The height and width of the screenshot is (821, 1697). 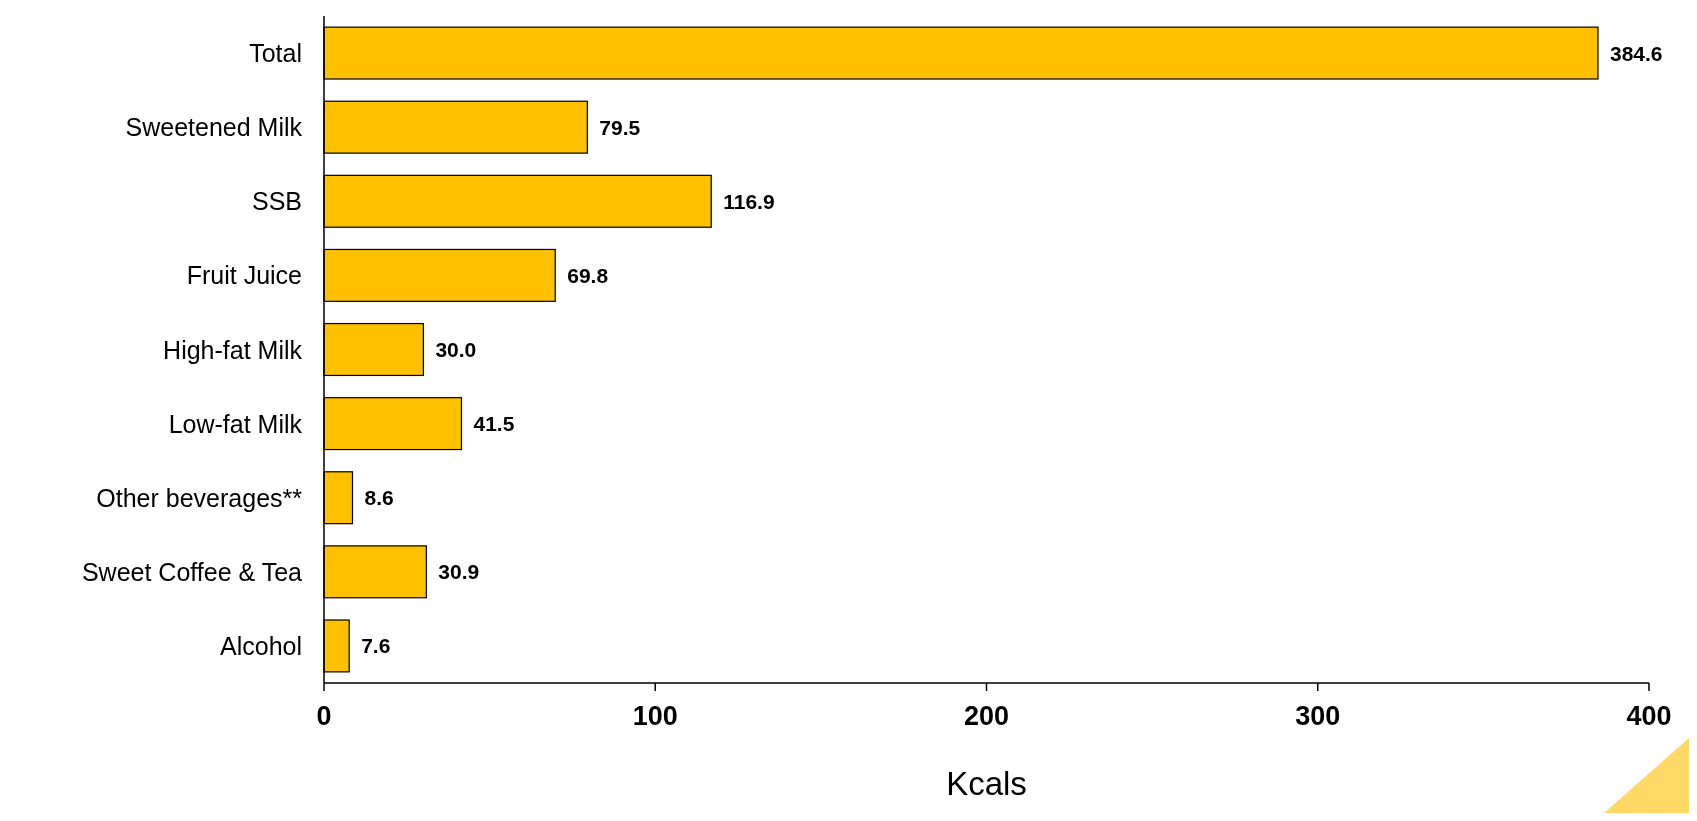 What do you see at coordinates (235, 423) in the screenshot?
I see `y-tick-label: Low-fat Milk` at bounding box center [235, 423].